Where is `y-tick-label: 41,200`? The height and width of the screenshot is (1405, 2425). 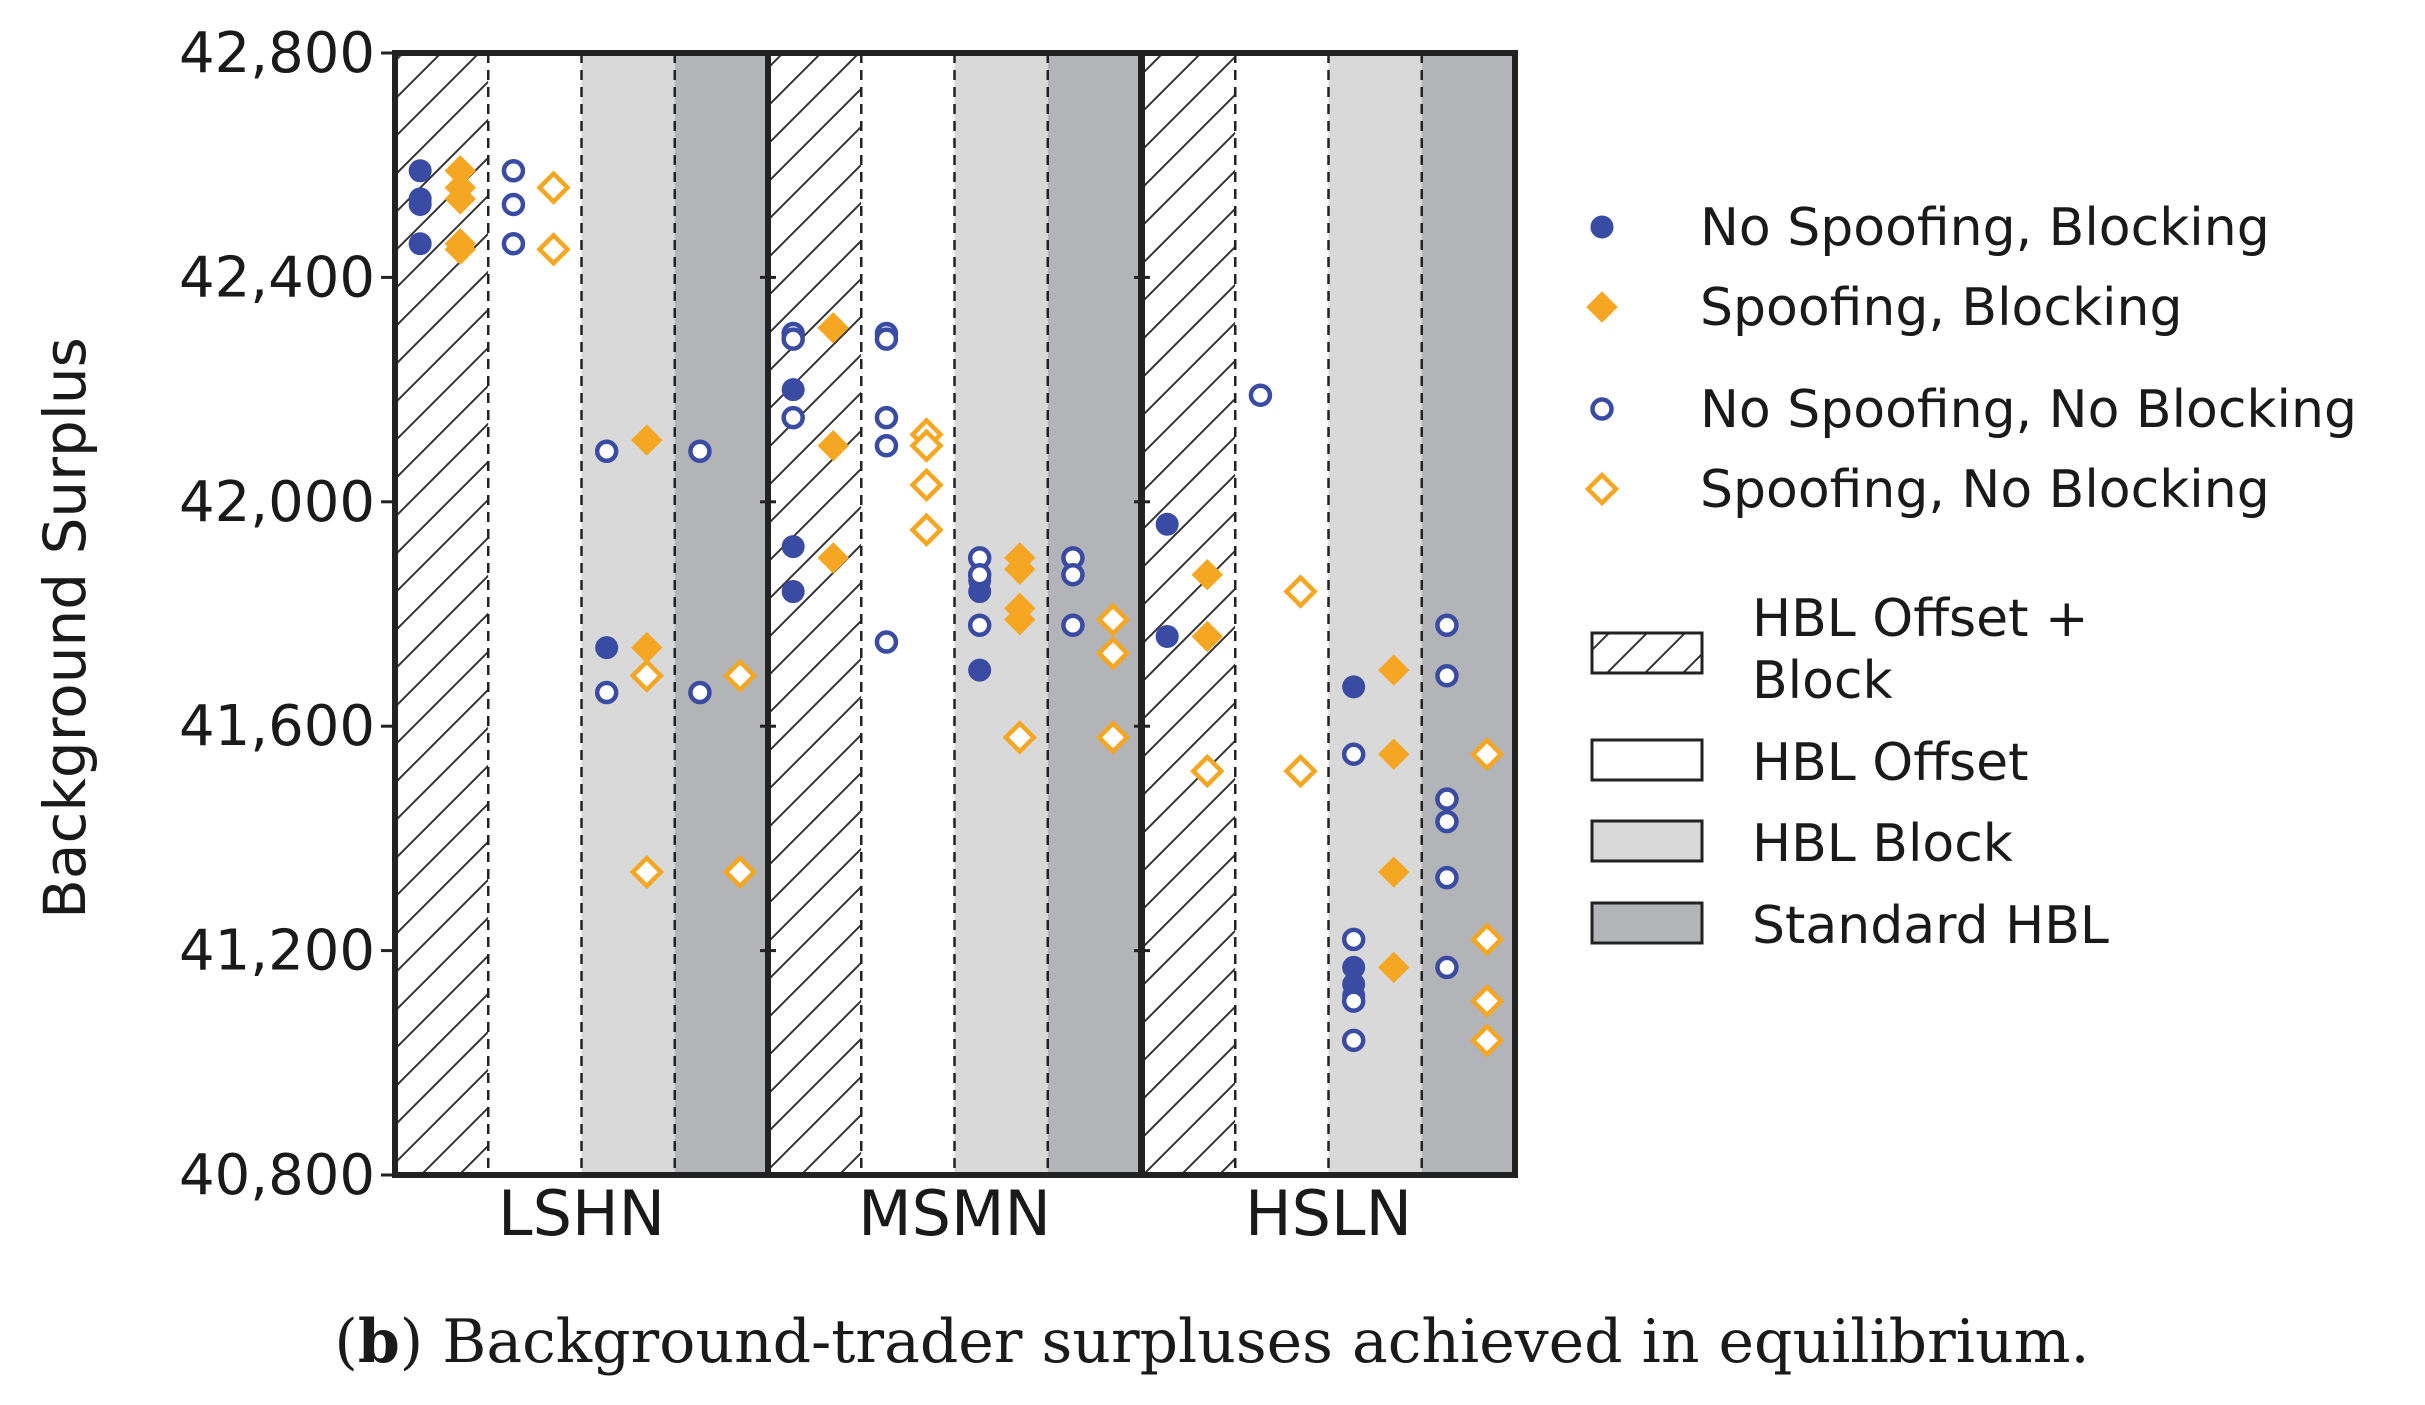 y-tick-label: 41,200 is located at coordinates (277, 951).